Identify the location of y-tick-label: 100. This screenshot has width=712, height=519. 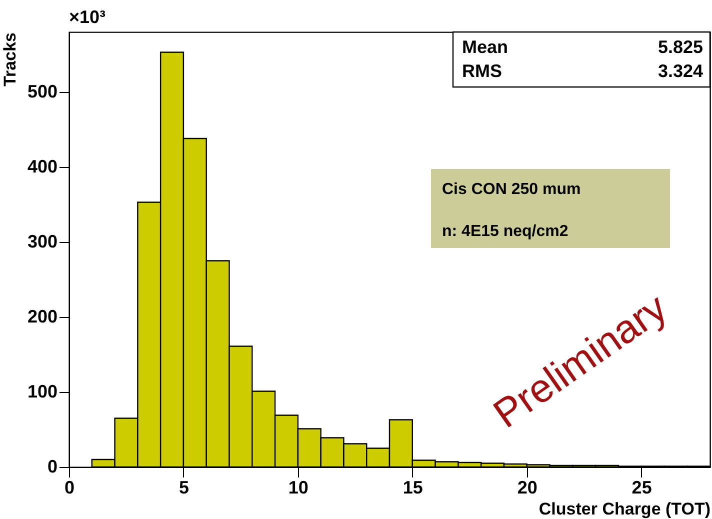
(42, 392).